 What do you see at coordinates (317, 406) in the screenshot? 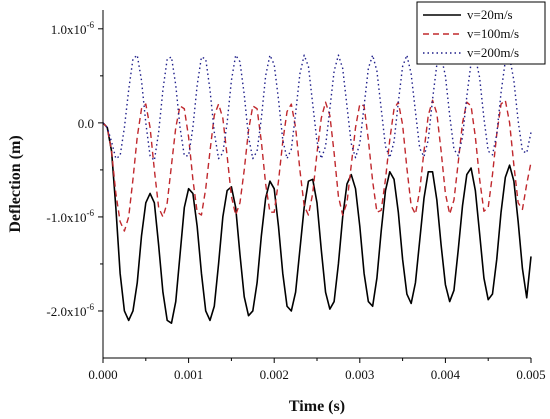
I see `x-axis-title: Time (s)` at bounding box center [317, 406].